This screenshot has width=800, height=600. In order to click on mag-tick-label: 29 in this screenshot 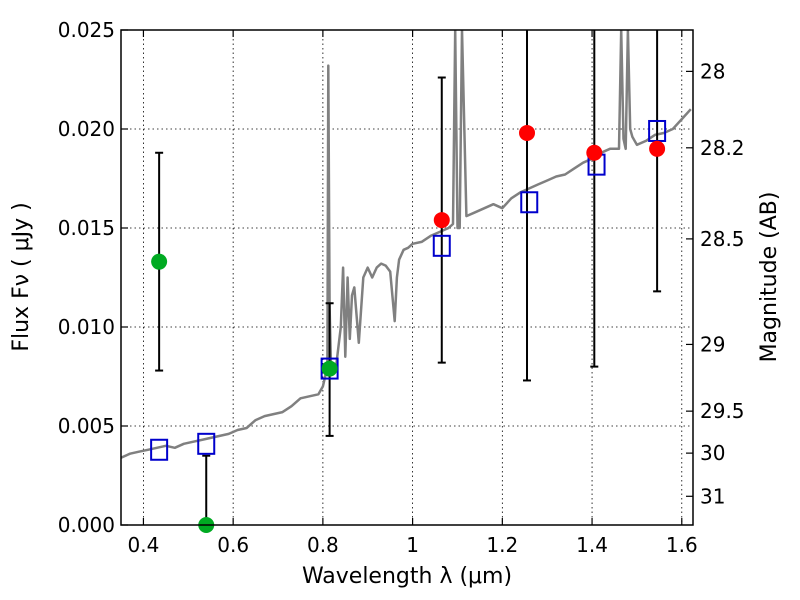, I will do `click(712, 344)`.